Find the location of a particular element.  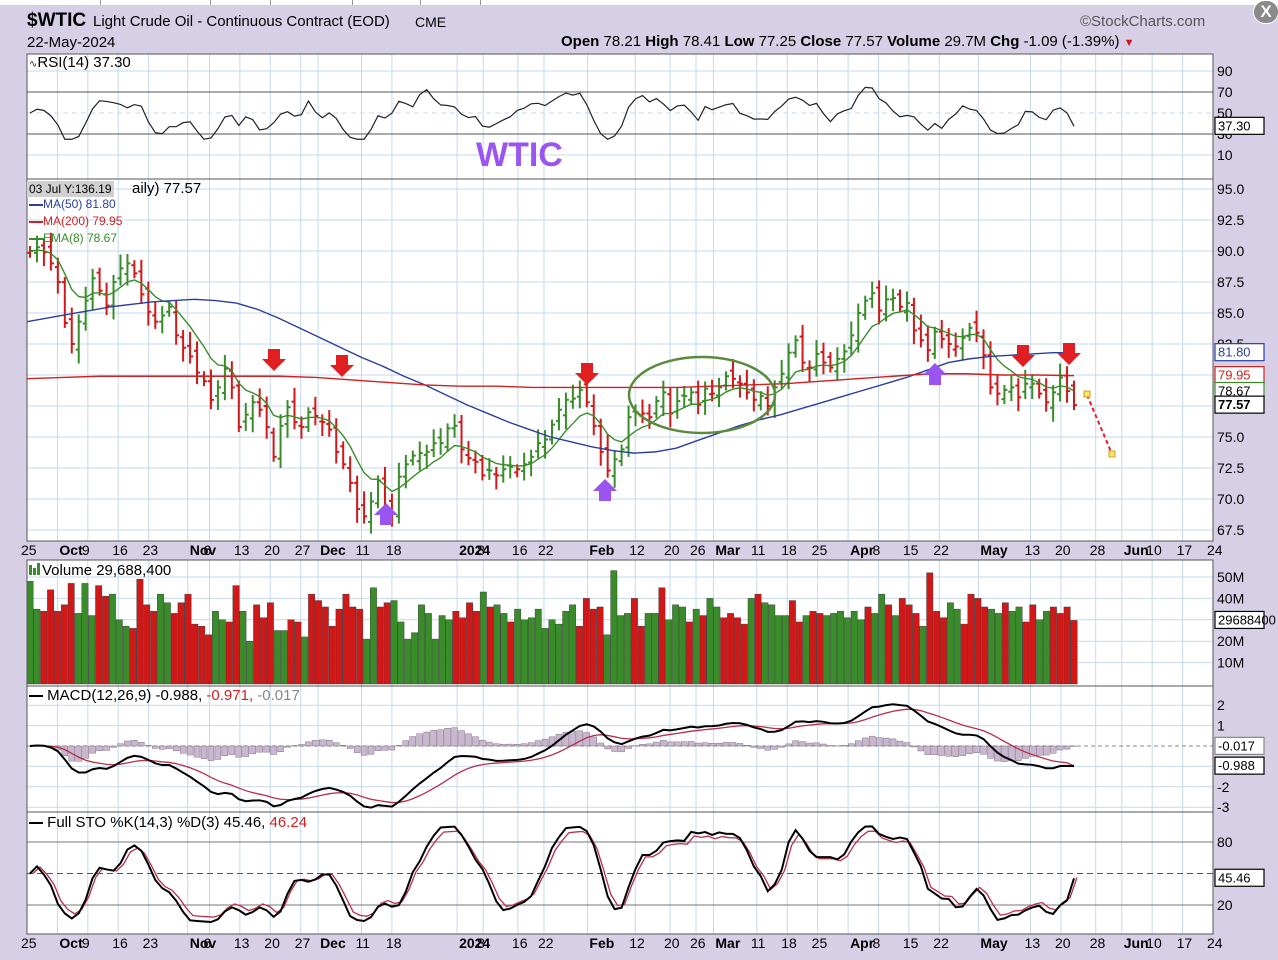

ema8-box-label: 78.67 is located at coordinates (1234, 390).